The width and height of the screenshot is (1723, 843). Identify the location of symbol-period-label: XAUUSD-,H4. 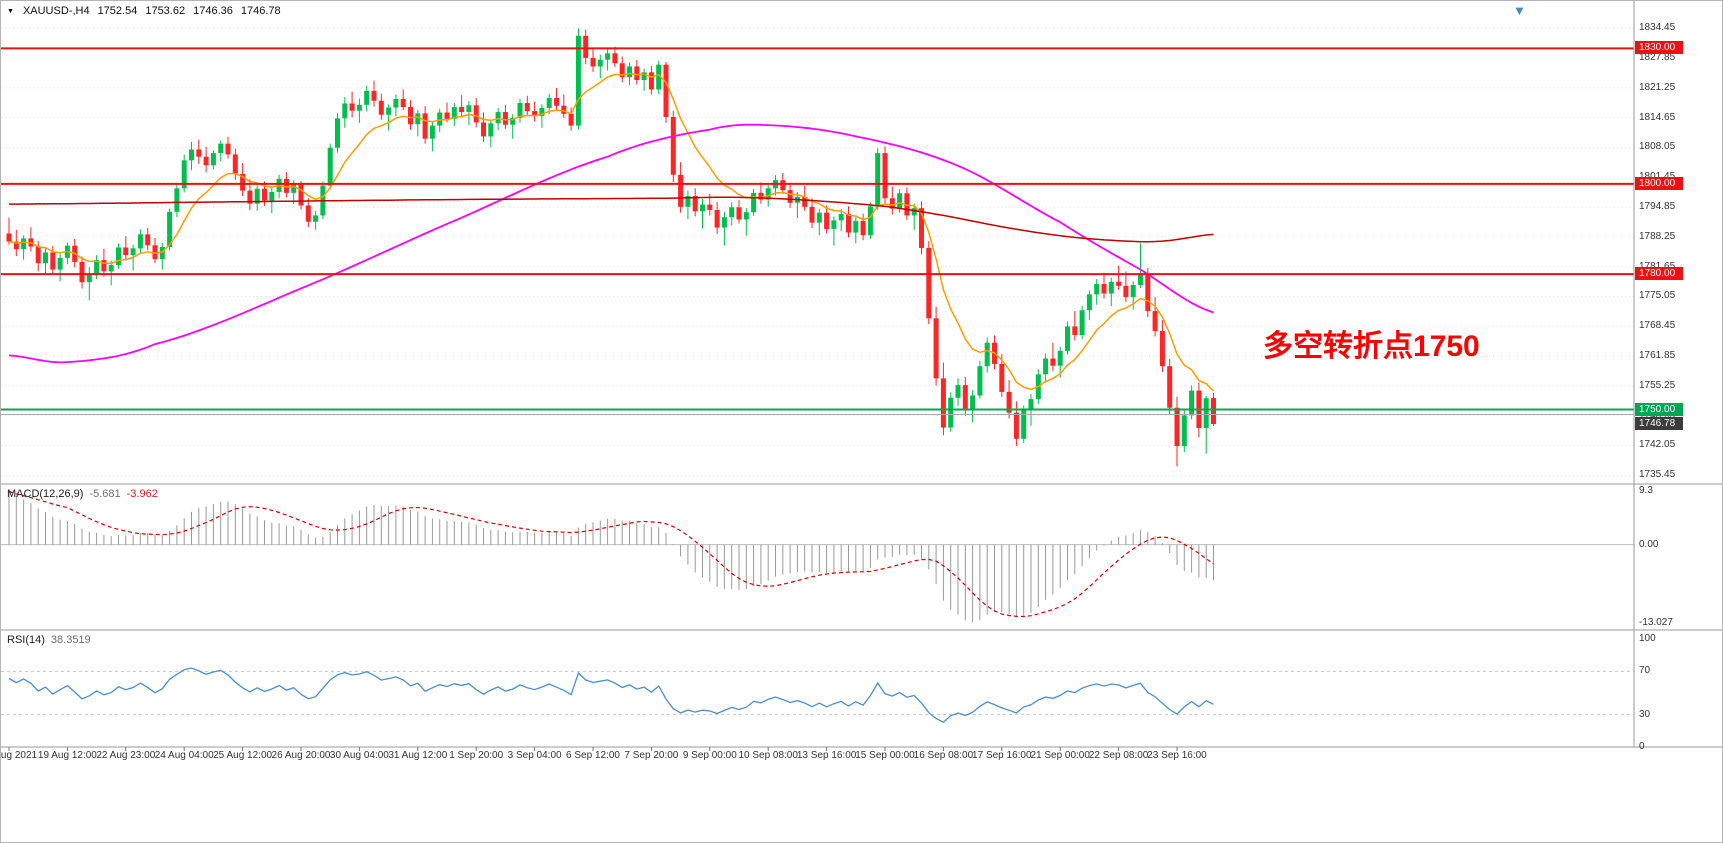
(56, 11).